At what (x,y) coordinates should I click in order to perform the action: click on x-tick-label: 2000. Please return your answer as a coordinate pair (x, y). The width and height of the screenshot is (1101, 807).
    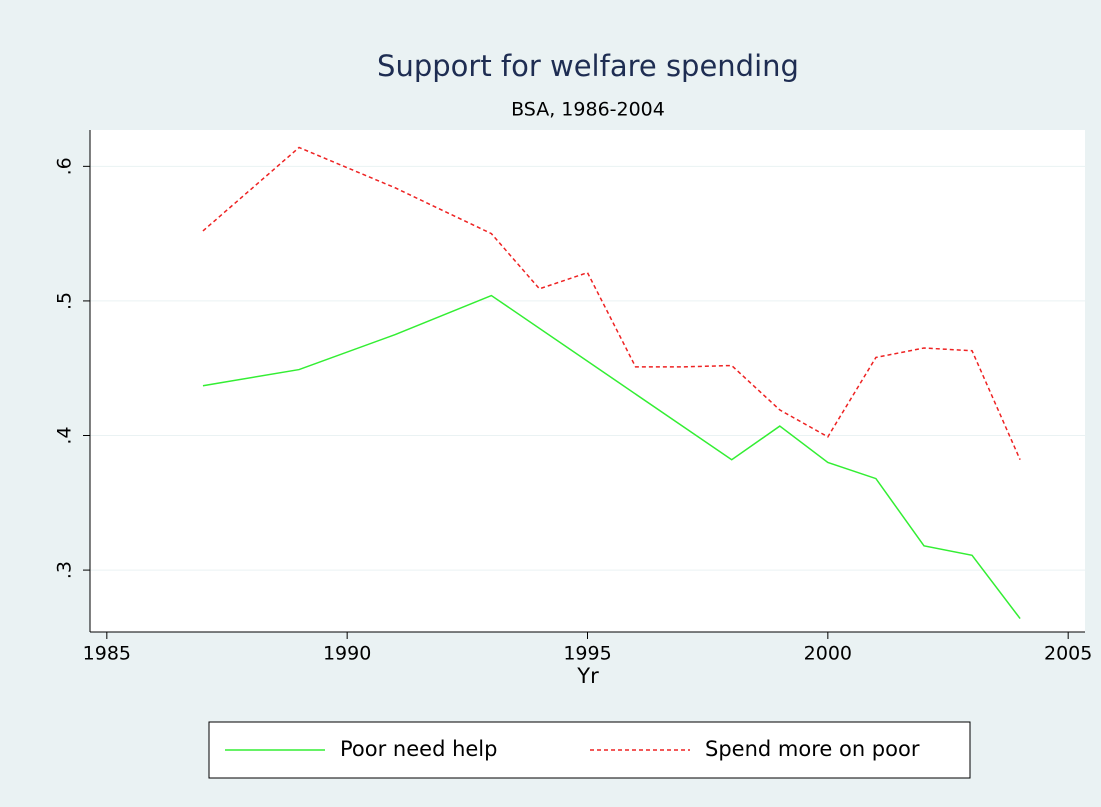
    Looking at the image, I should click on (828, 654).